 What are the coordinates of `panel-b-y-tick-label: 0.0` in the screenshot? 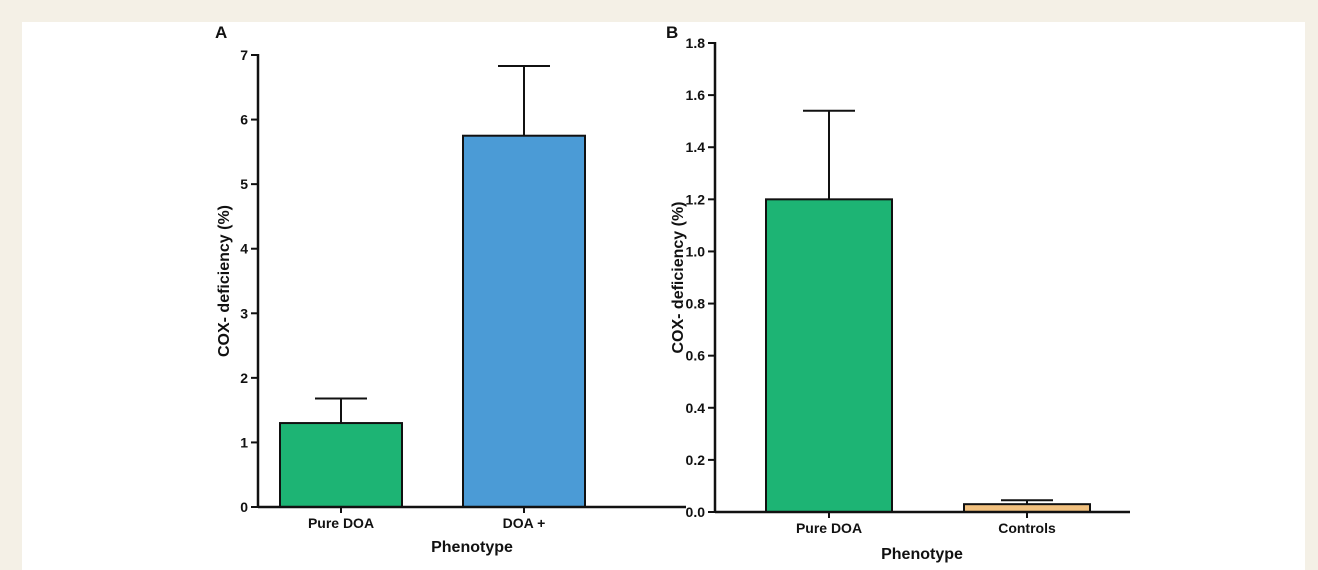 It's located at (696, 512).